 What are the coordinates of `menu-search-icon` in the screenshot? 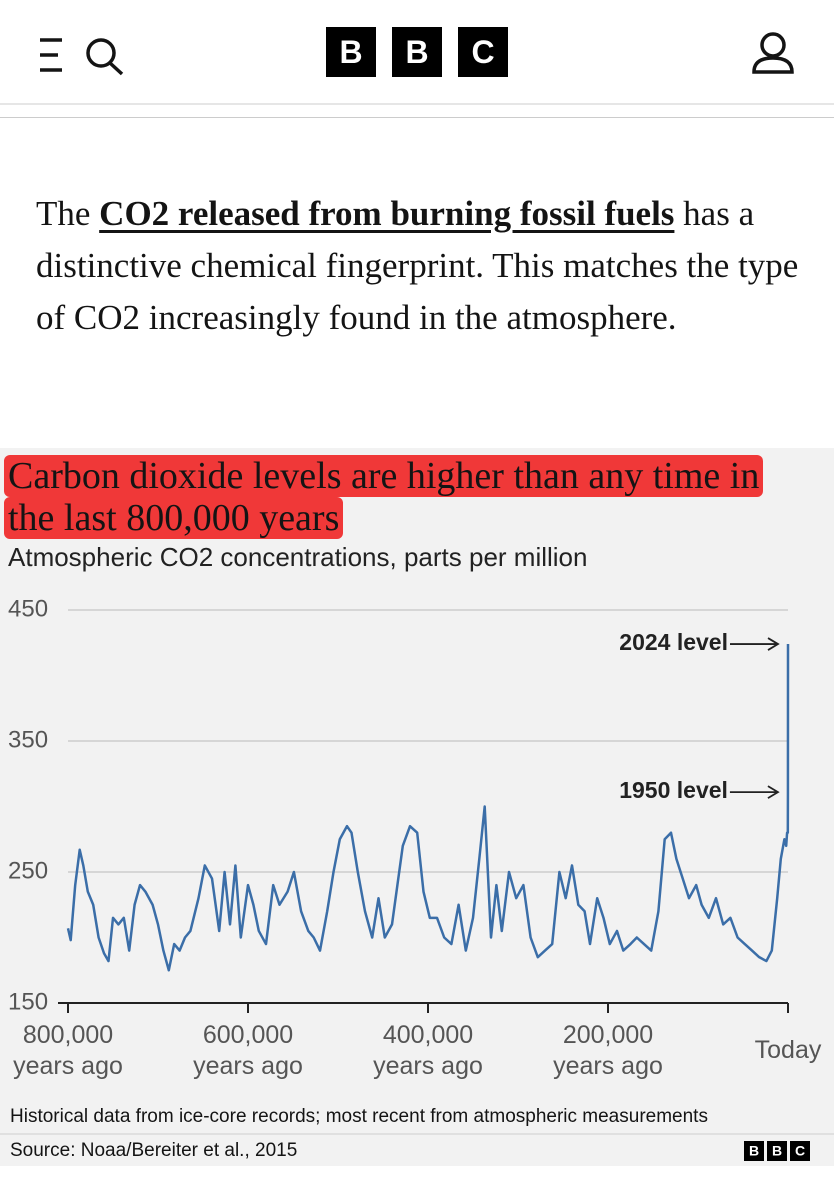 It's located at (82, 57).